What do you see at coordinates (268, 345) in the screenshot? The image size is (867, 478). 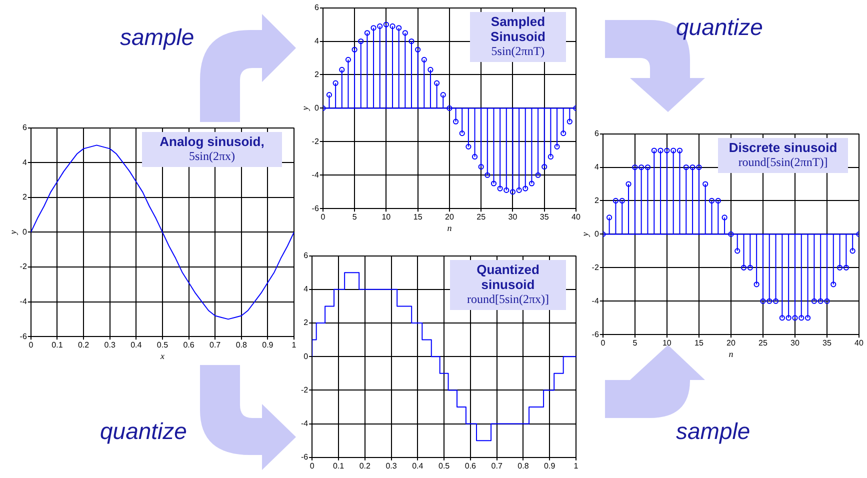 I see `x-tick-label: 0.9` at bounding box center [268, 345].